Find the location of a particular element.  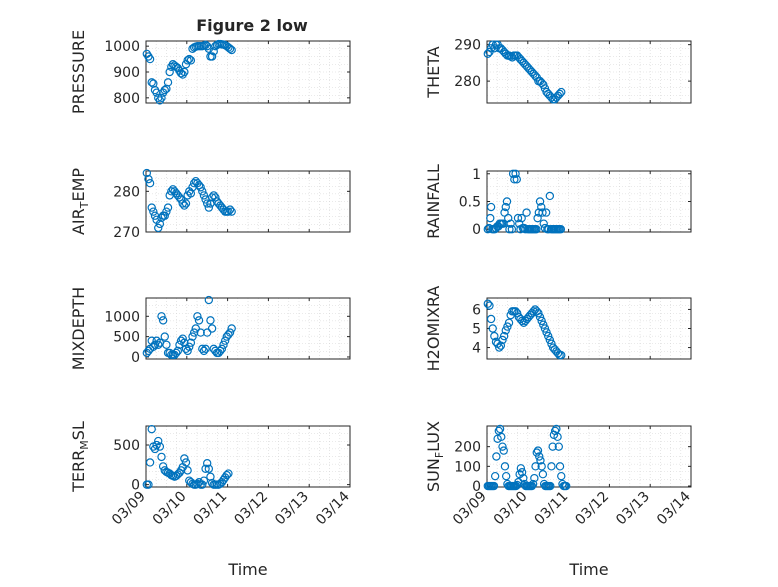

x-tick-label: 03/14 is located at coordinates (674, 508).